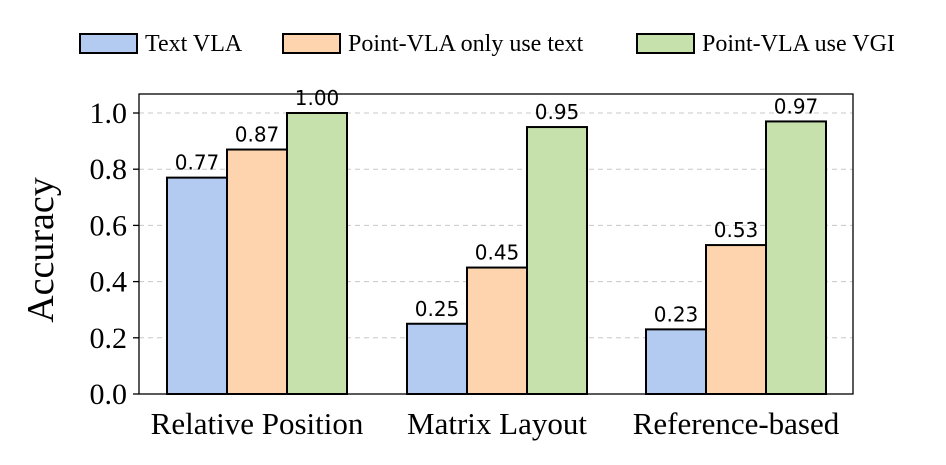 This screenshot has height=465, width=946. I want to click on bar-value-label: 0.45, so click(497, 253).